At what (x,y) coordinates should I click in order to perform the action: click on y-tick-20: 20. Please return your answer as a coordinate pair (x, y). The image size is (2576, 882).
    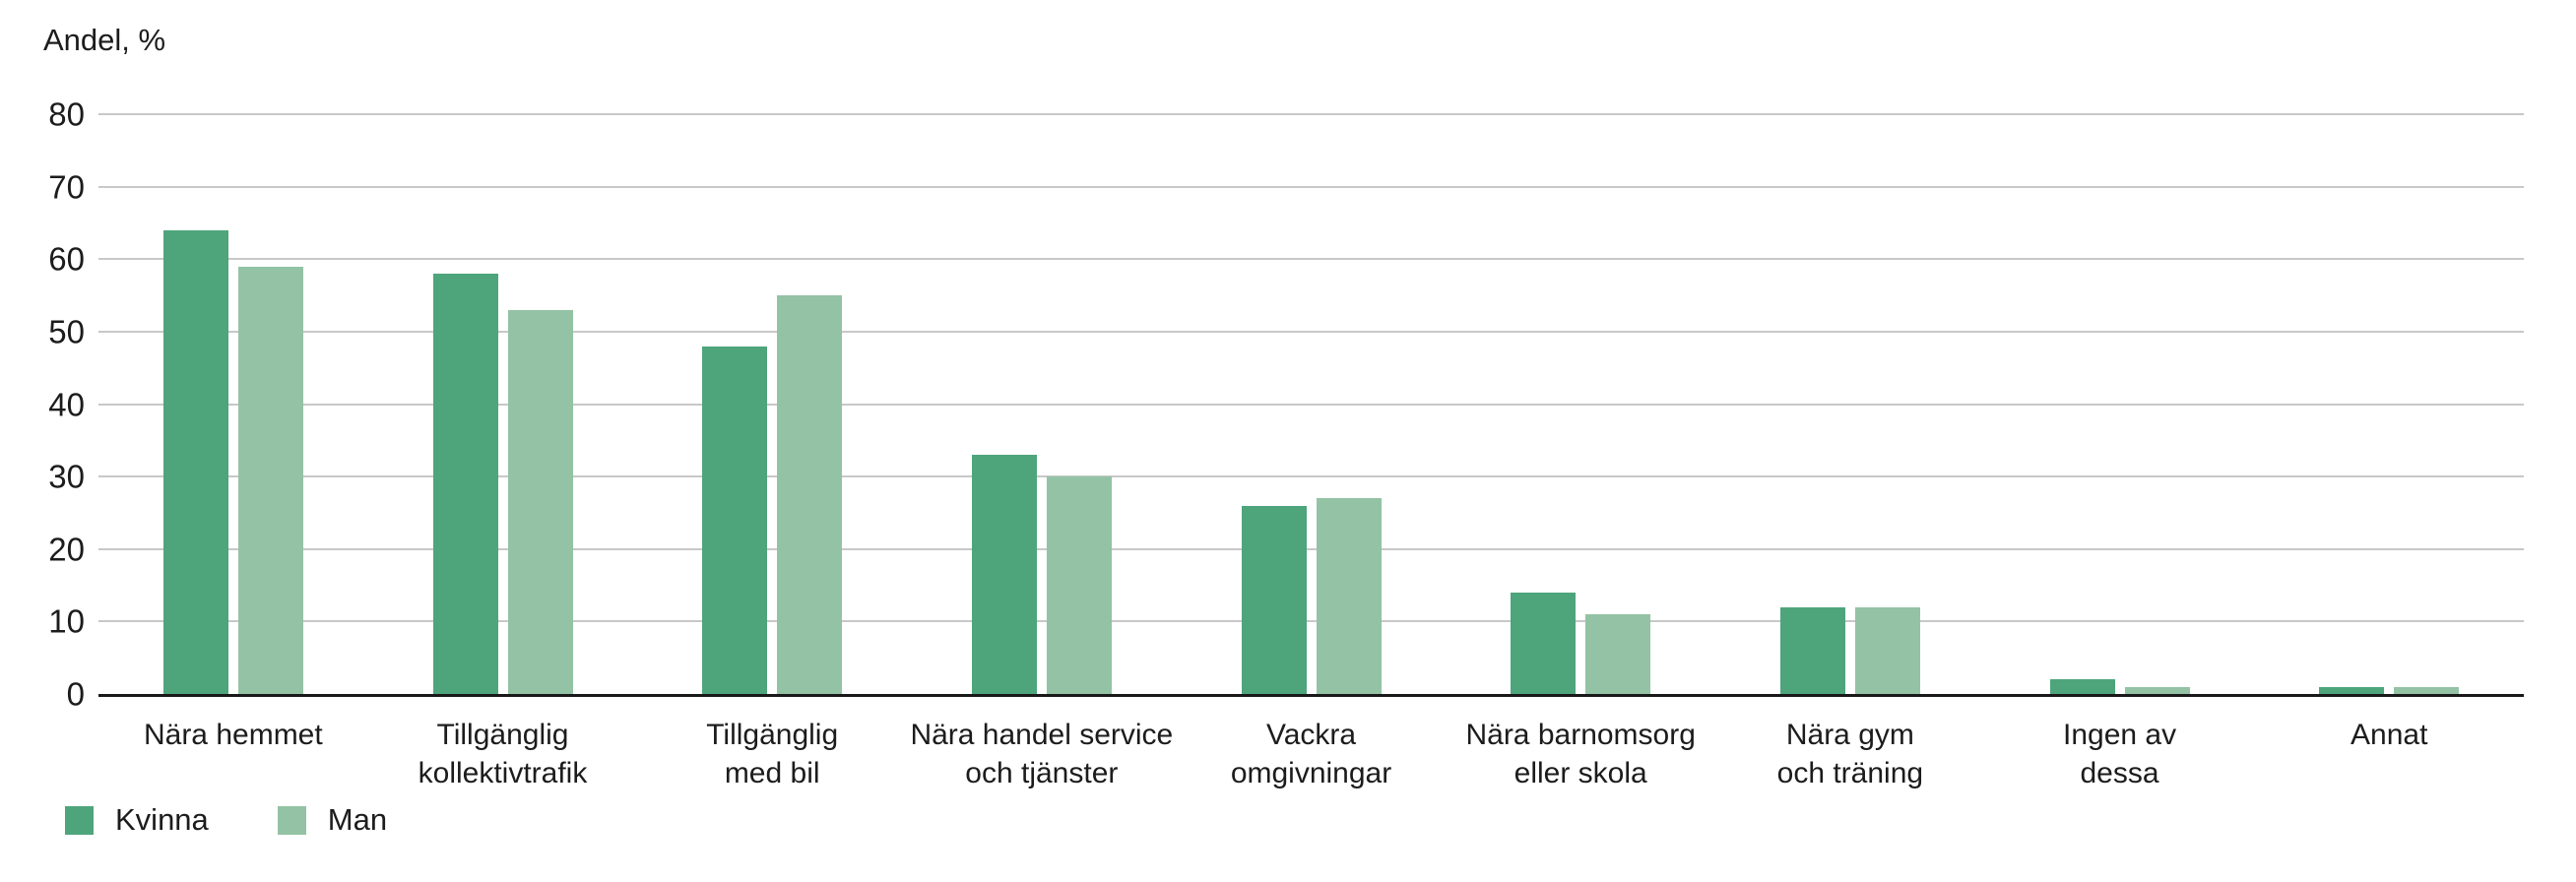
    Looking at the image, I should click on (66, 549).